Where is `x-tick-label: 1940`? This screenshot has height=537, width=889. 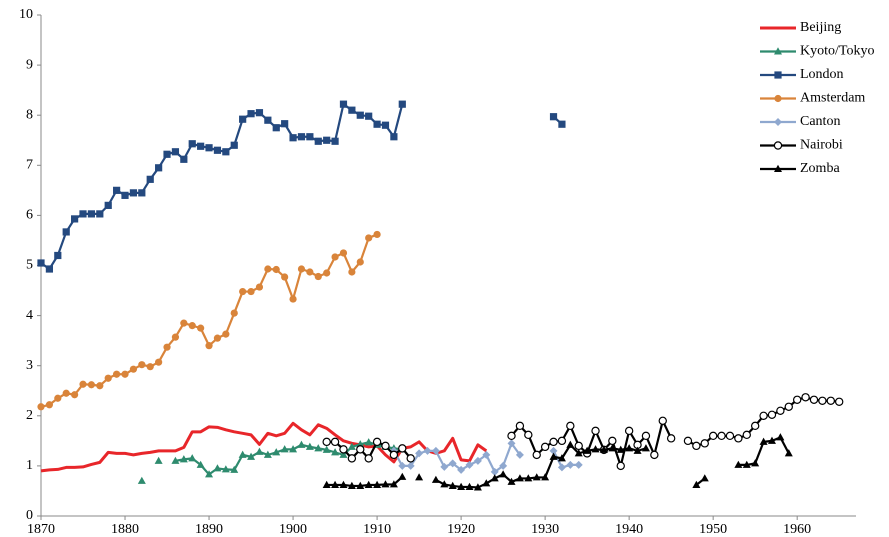
x-tick-label: 1940 is located at coordinates (629, 529).